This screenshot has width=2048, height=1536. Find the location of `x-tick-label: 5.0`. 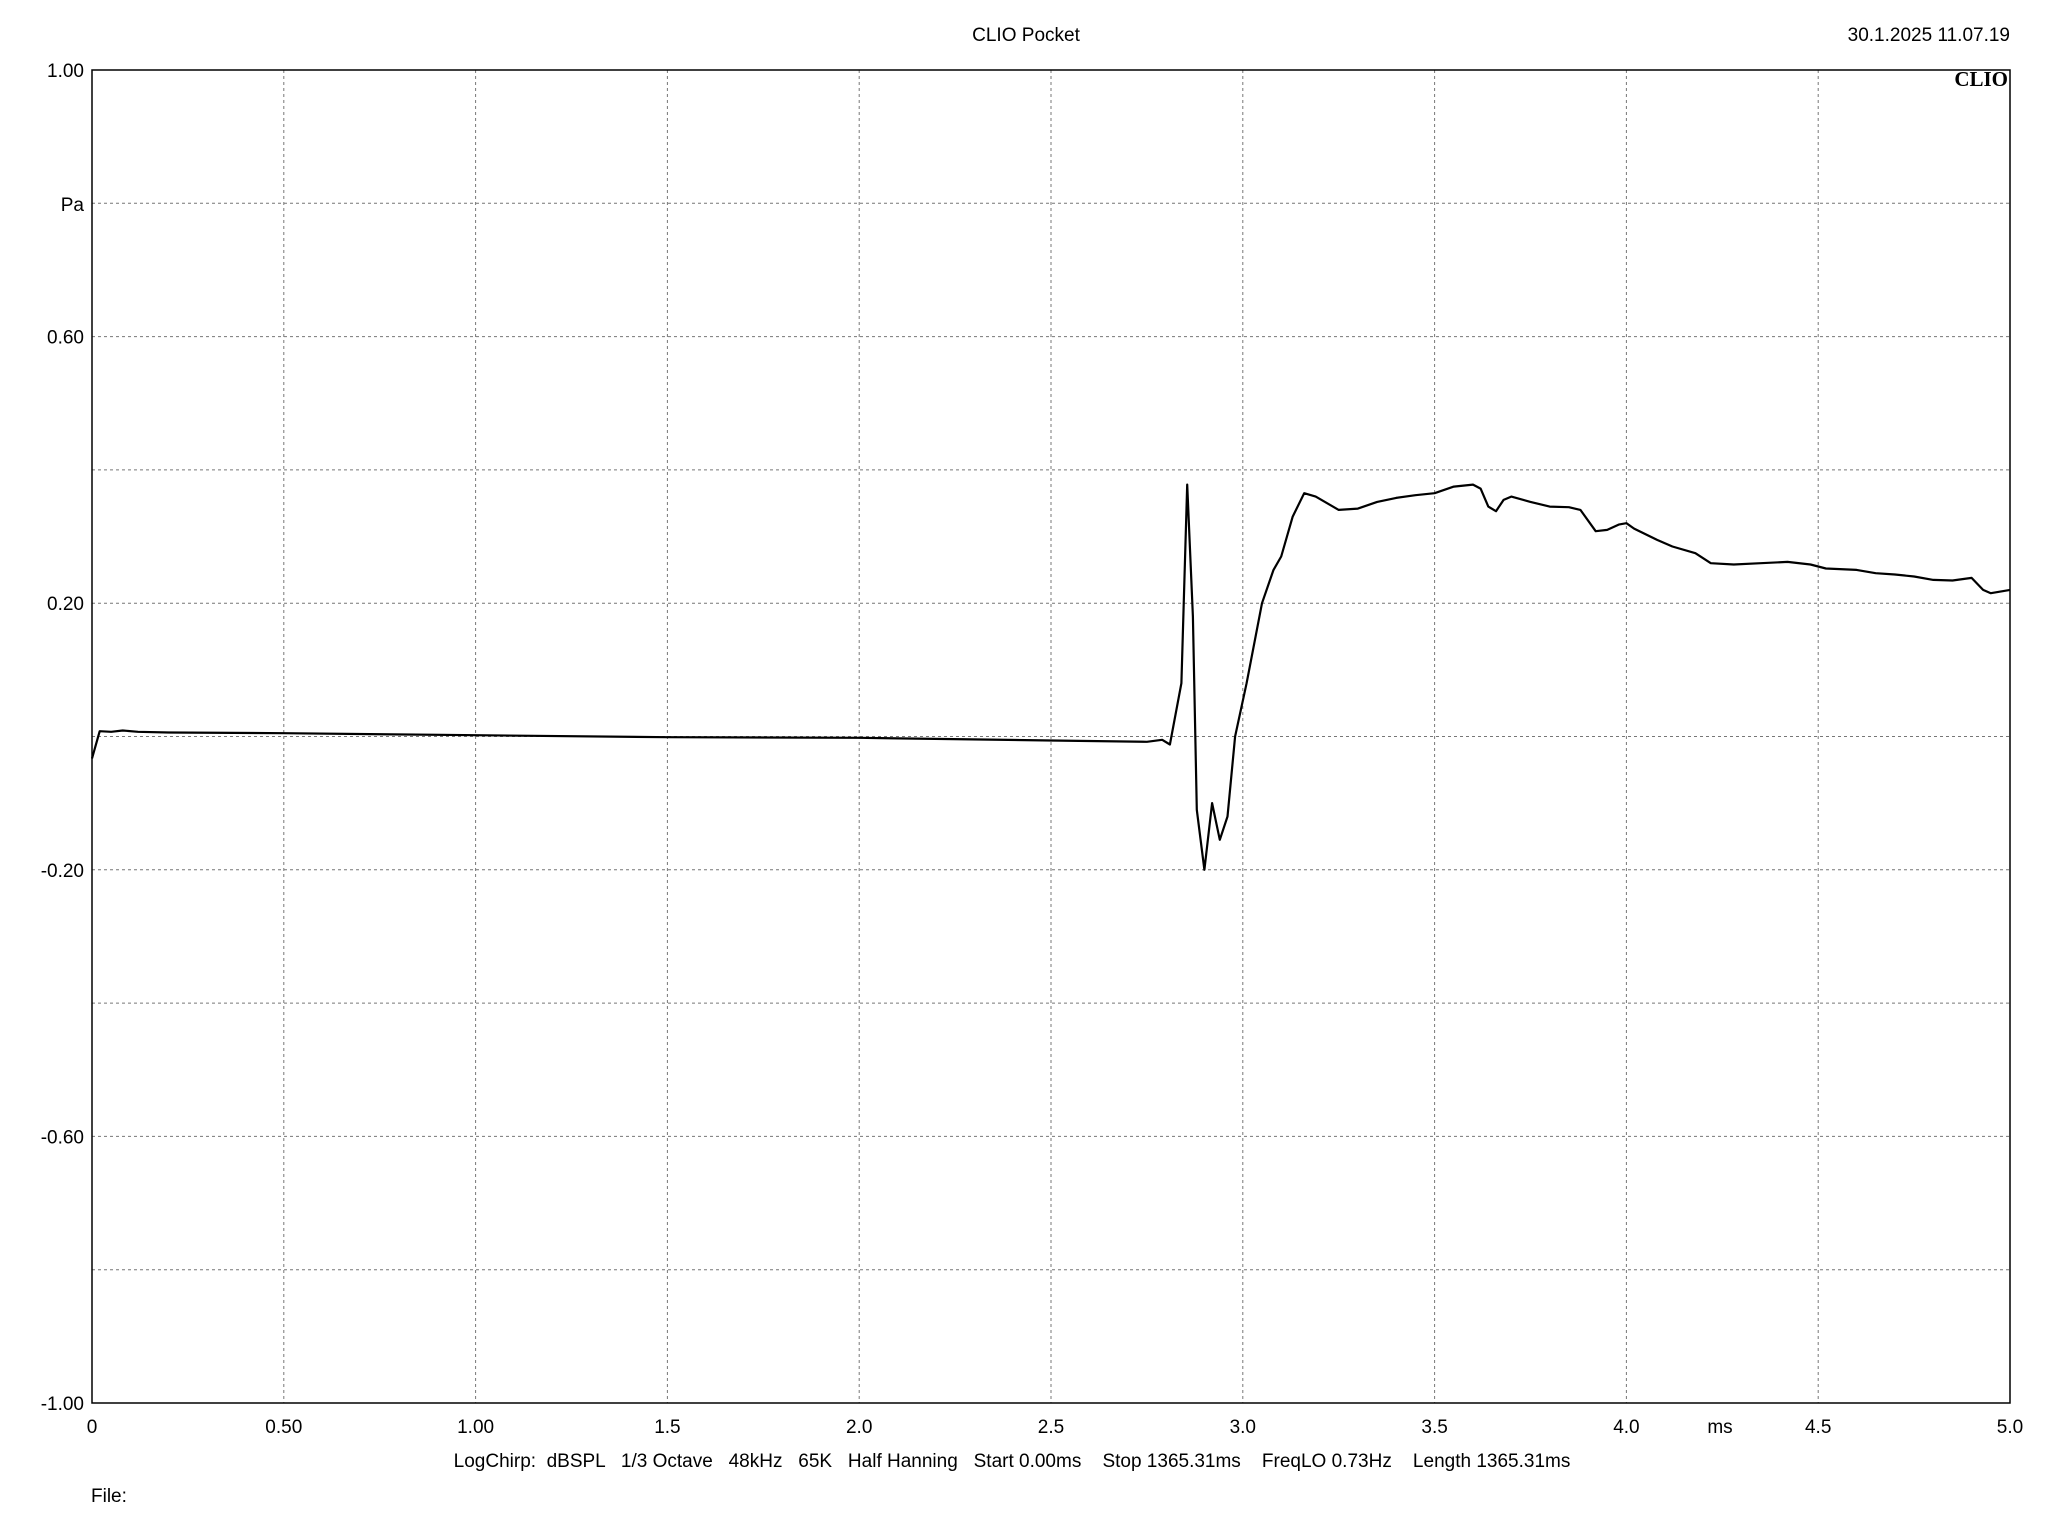

x-tick-label: 5.0 is located at coordinates (2010, 1427).